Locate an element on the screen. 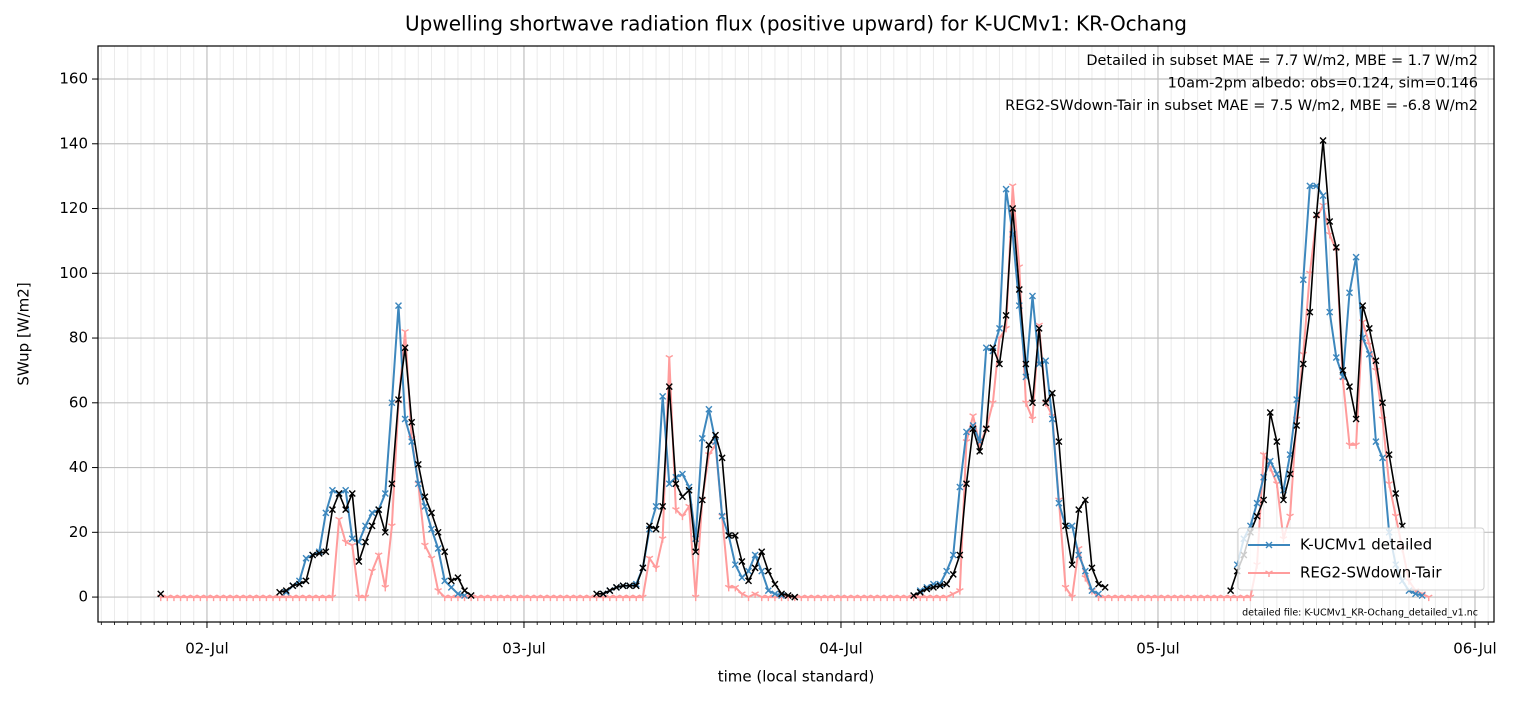  annotation: 10am-2pm albedo: obs=0.124, sim=0.146 is located at coordinates (1323, 84).